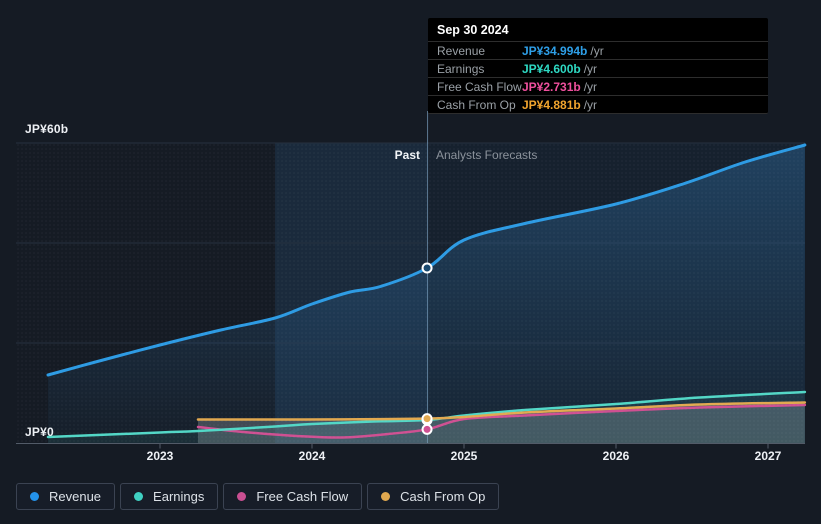 This screenshot has height=524, width=821. I want to click on legend-item-label: Revenue, so click(75, 496).